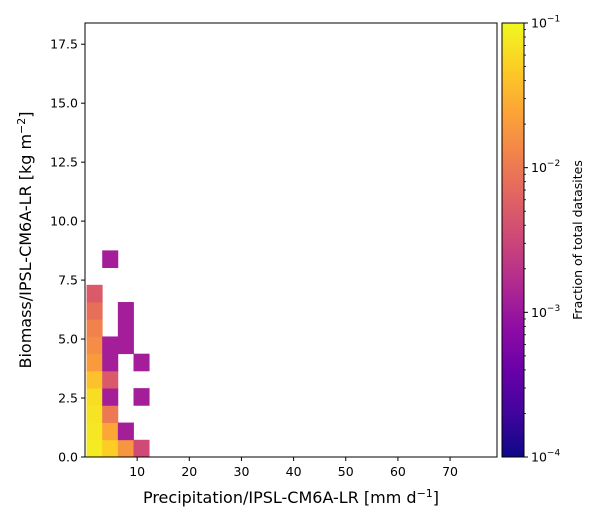 The image size is (600, 525). Describe the element at coordinates (64, 162) in the screenshot. I see `y-tick-label: 12.5` at that location.